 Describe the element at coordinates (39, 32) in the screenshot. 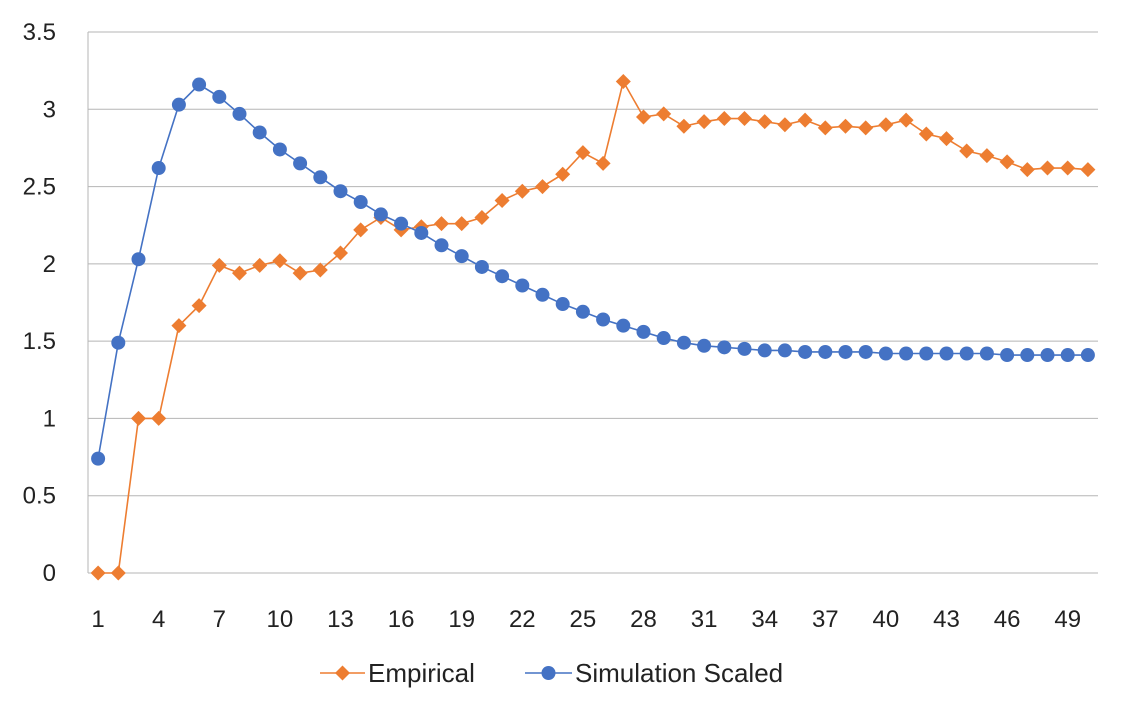

I see `y-tick-label: 3.5` at that location.